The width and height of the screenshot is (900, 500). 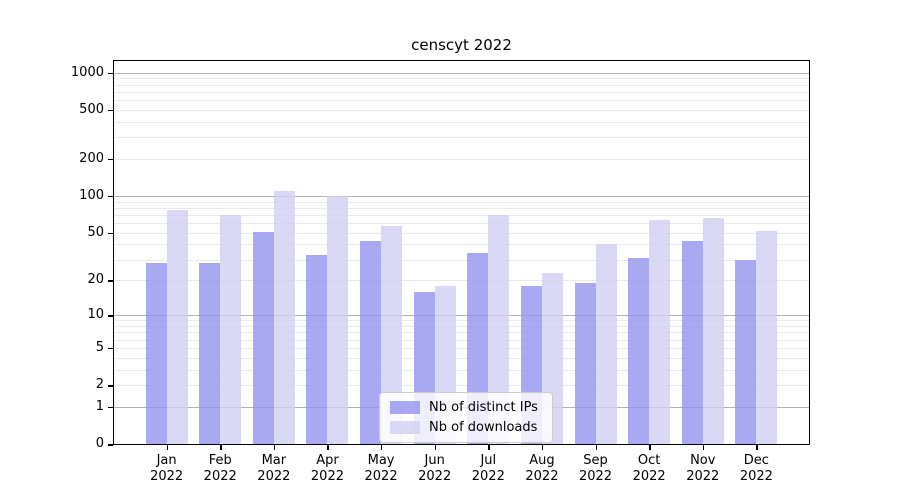 What do you see at coordinates (220, 468) in the screenshot?
I see `x-tick-label: Feb 2022` at bounding box center [220, 468].